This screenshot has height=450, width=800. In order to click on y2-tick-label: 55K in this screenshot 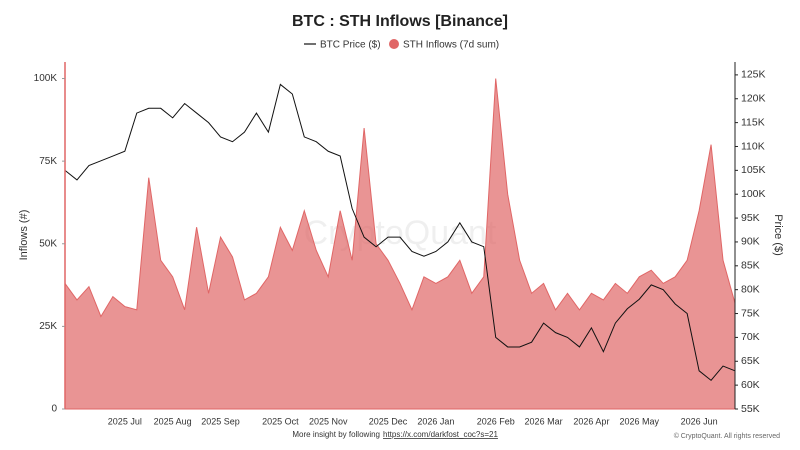, I will do `click(750, 409)`.